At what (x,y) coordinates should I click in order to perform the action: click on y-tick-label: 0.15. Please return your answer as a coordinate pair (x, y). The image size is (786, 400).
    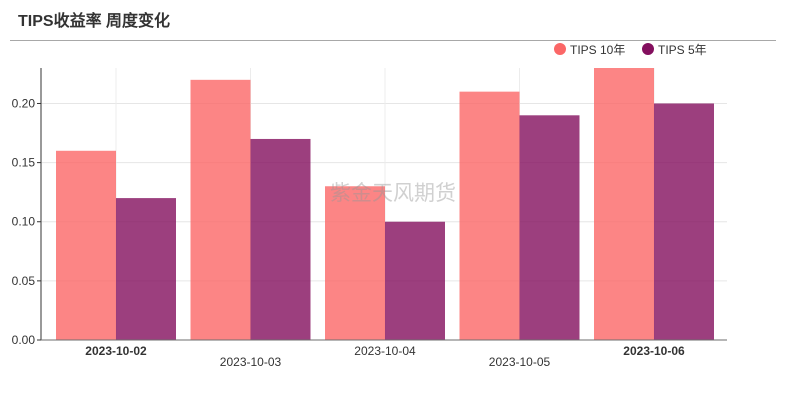
    Looking at the image, I should click on (24, 163).